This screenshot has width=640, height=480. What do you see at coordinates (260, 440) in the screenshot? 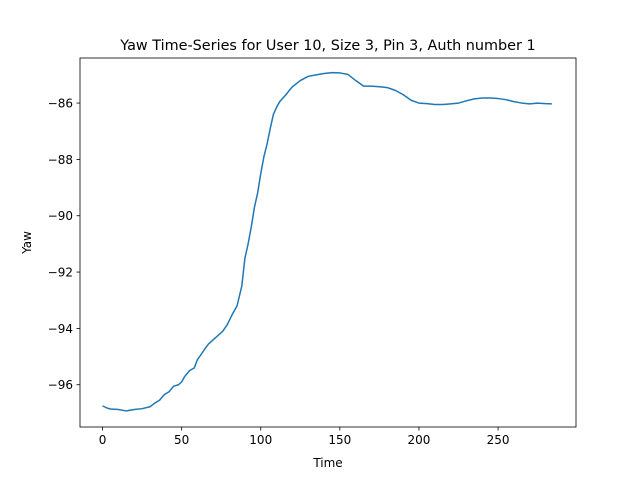
I see `x-tick-label: 100` at bounding box center [260, 440].